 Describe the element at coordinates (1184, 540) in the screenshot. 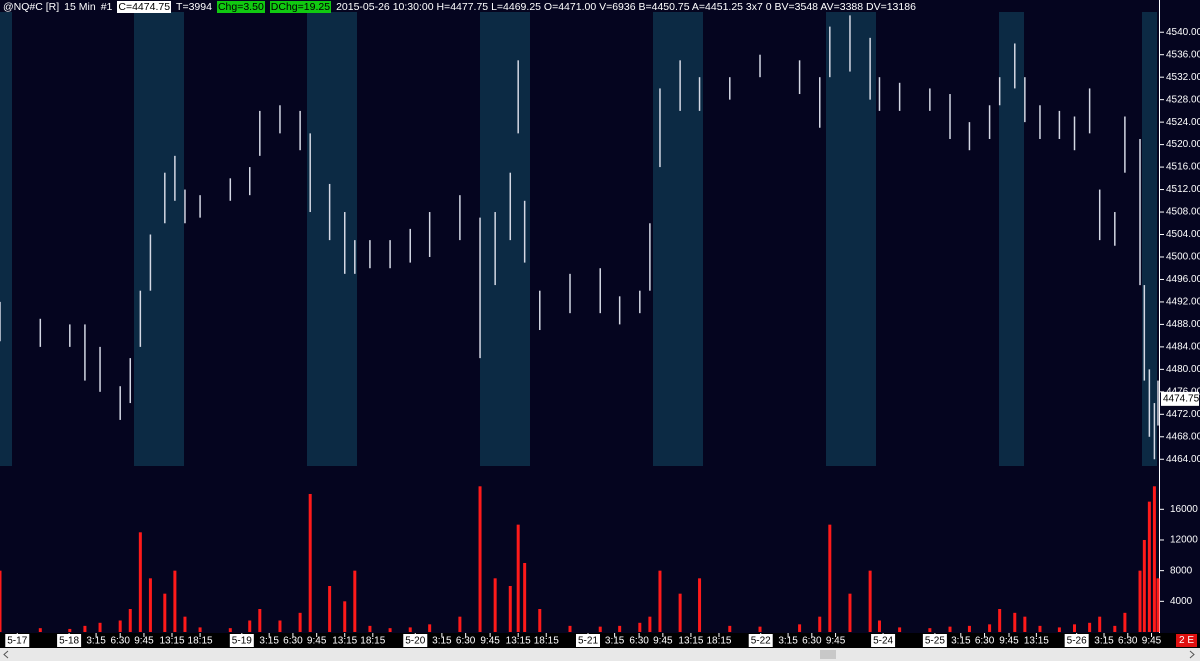

I see `y2-tick-label: 12000` at that location.